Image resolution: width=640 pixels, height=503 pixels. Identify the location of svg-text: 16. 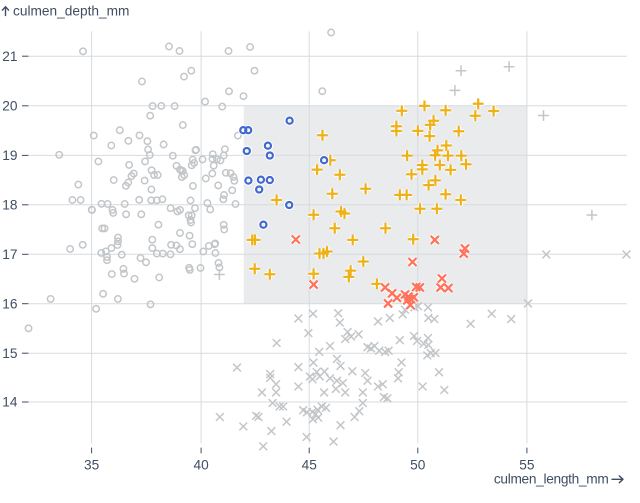
(10, 303).